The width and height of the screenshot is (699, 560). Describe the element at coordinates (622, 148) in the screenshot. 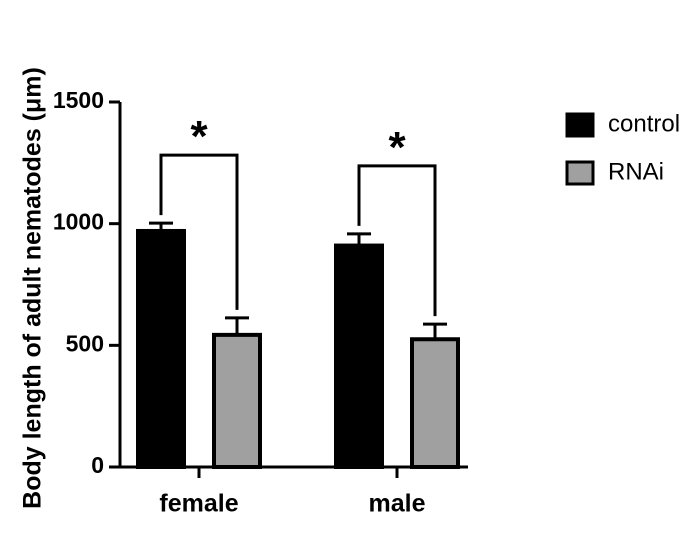

I see `legend: control RNAi` at that location.